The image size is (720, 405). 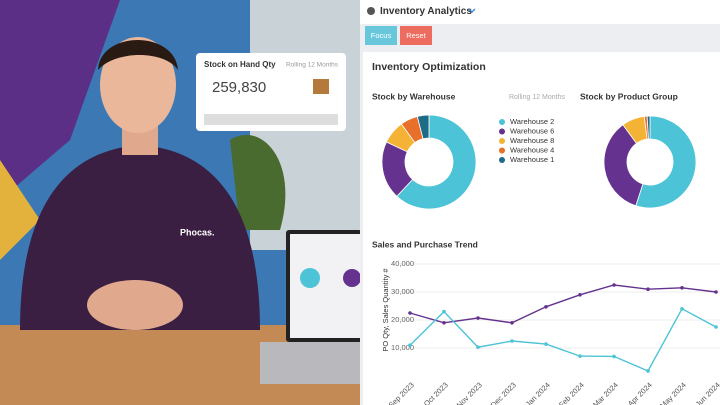 What do you see at coordinates (540, 12) in the screenshot?
I see `top-bar` at bounding box center [540, 12].